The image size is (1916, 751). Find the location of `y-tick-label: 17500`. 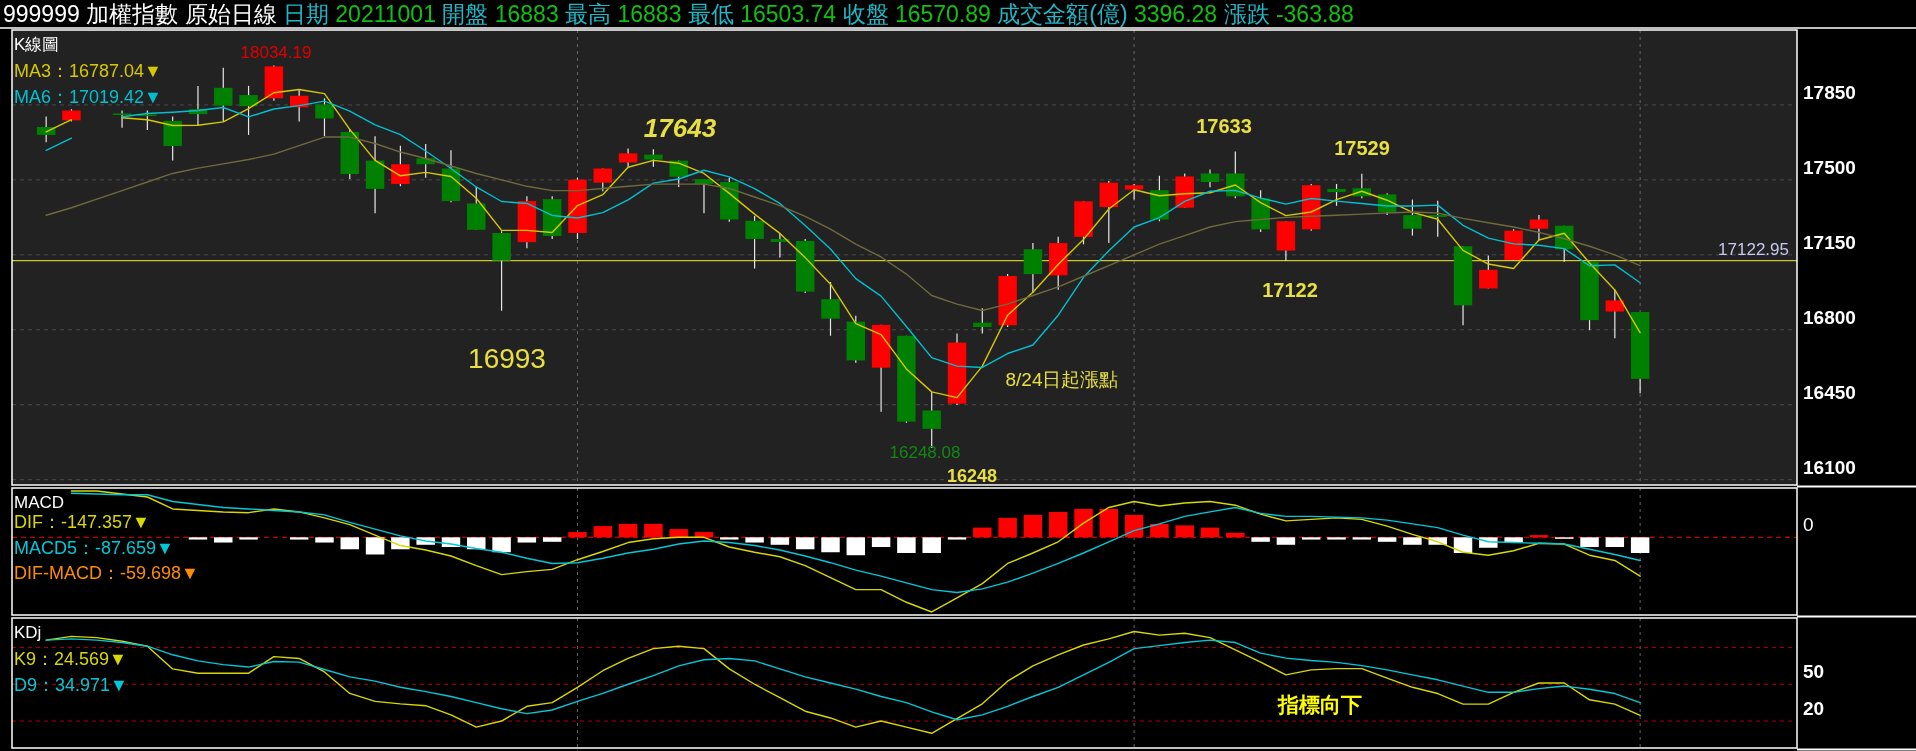

y-tick-label: 17500 is located at coordinates (1829, 167).